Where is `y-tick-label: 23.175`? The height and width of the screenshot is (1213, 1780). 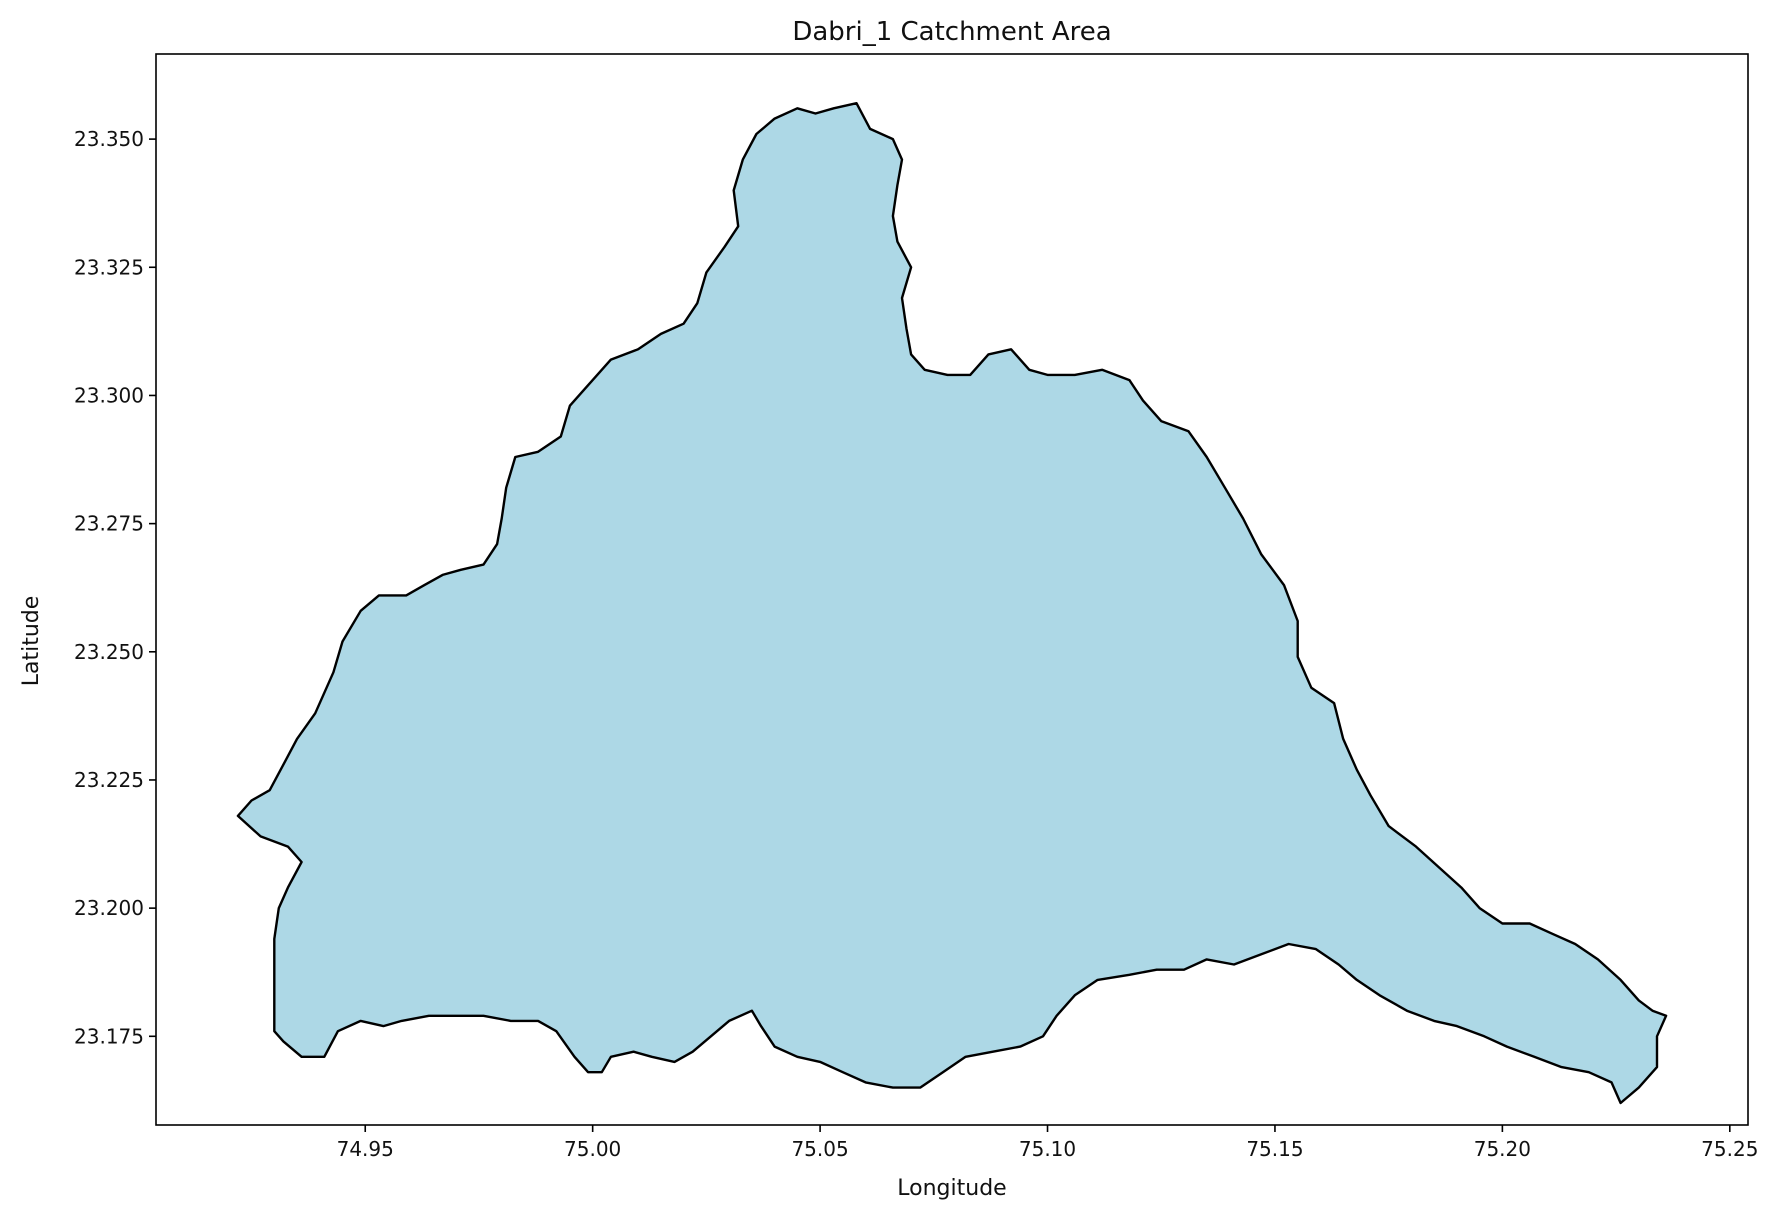
y-tick-label: 23.175 is located at coordinates (109, 1036).